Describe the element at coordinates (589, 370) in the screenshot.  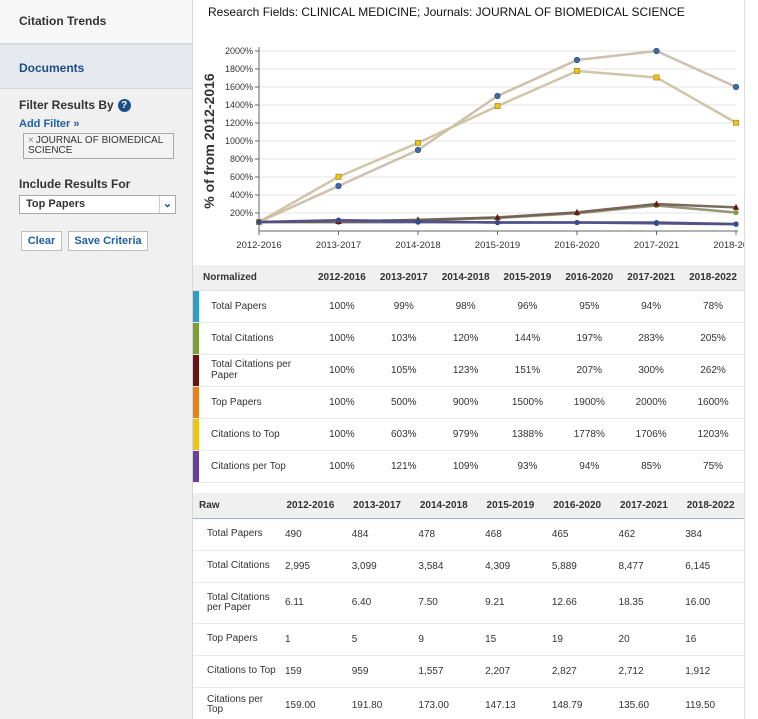
I see `table-cell: 207%` at that location.